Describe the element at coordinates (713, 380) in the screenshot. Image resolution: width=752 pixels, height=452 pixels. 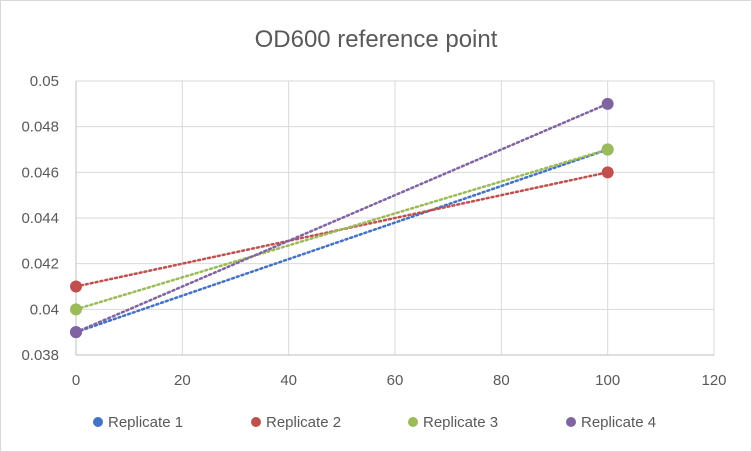
I see `x-tick-label: 120` at that location.